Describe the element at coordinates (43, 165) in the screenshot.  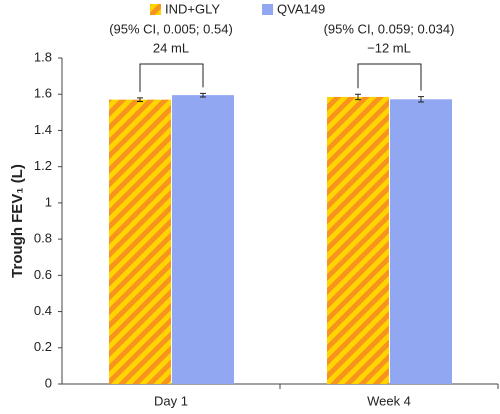
I see `y-tick-label: 1.2` at that location.